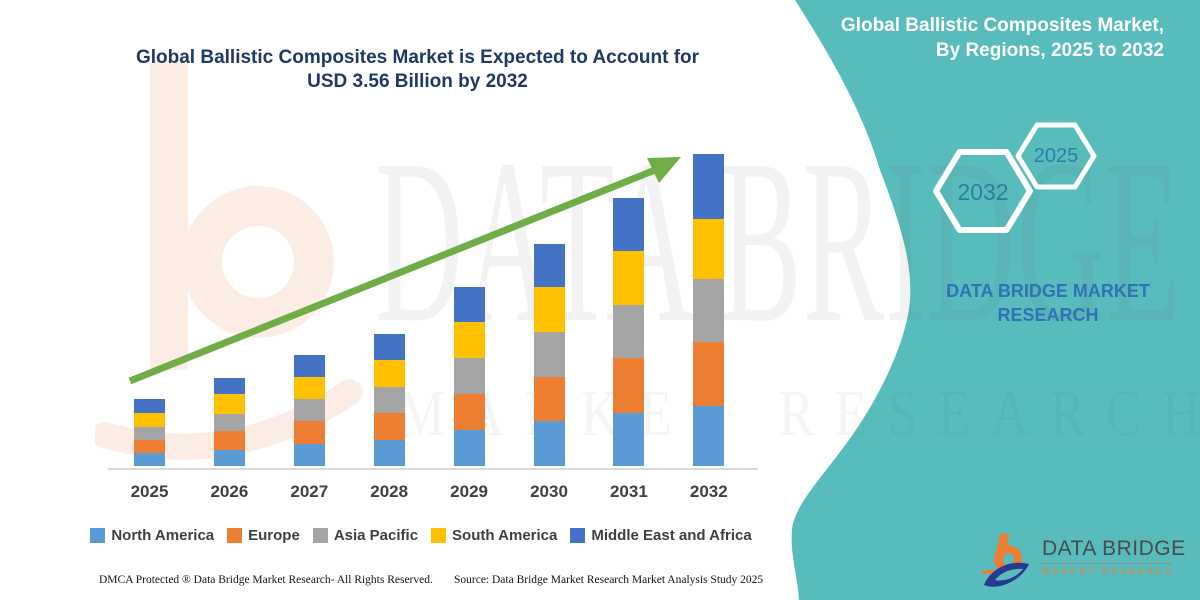 The width and height of the screenshot is (1200, 600). Describe the element at coordinates (469, 340) in the screenshot. I see `bar-segment-2029-south-america` at that location.